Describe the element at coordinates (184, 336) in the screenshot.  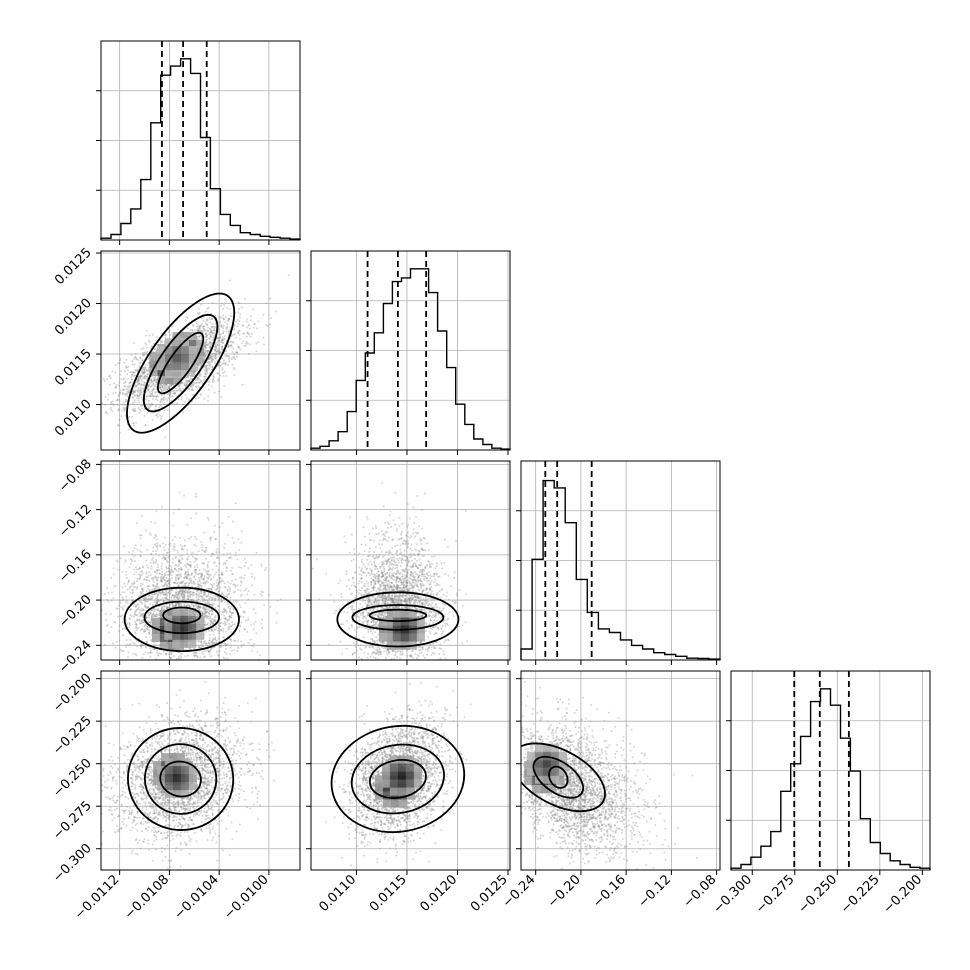
I see `density-cell` at that location.